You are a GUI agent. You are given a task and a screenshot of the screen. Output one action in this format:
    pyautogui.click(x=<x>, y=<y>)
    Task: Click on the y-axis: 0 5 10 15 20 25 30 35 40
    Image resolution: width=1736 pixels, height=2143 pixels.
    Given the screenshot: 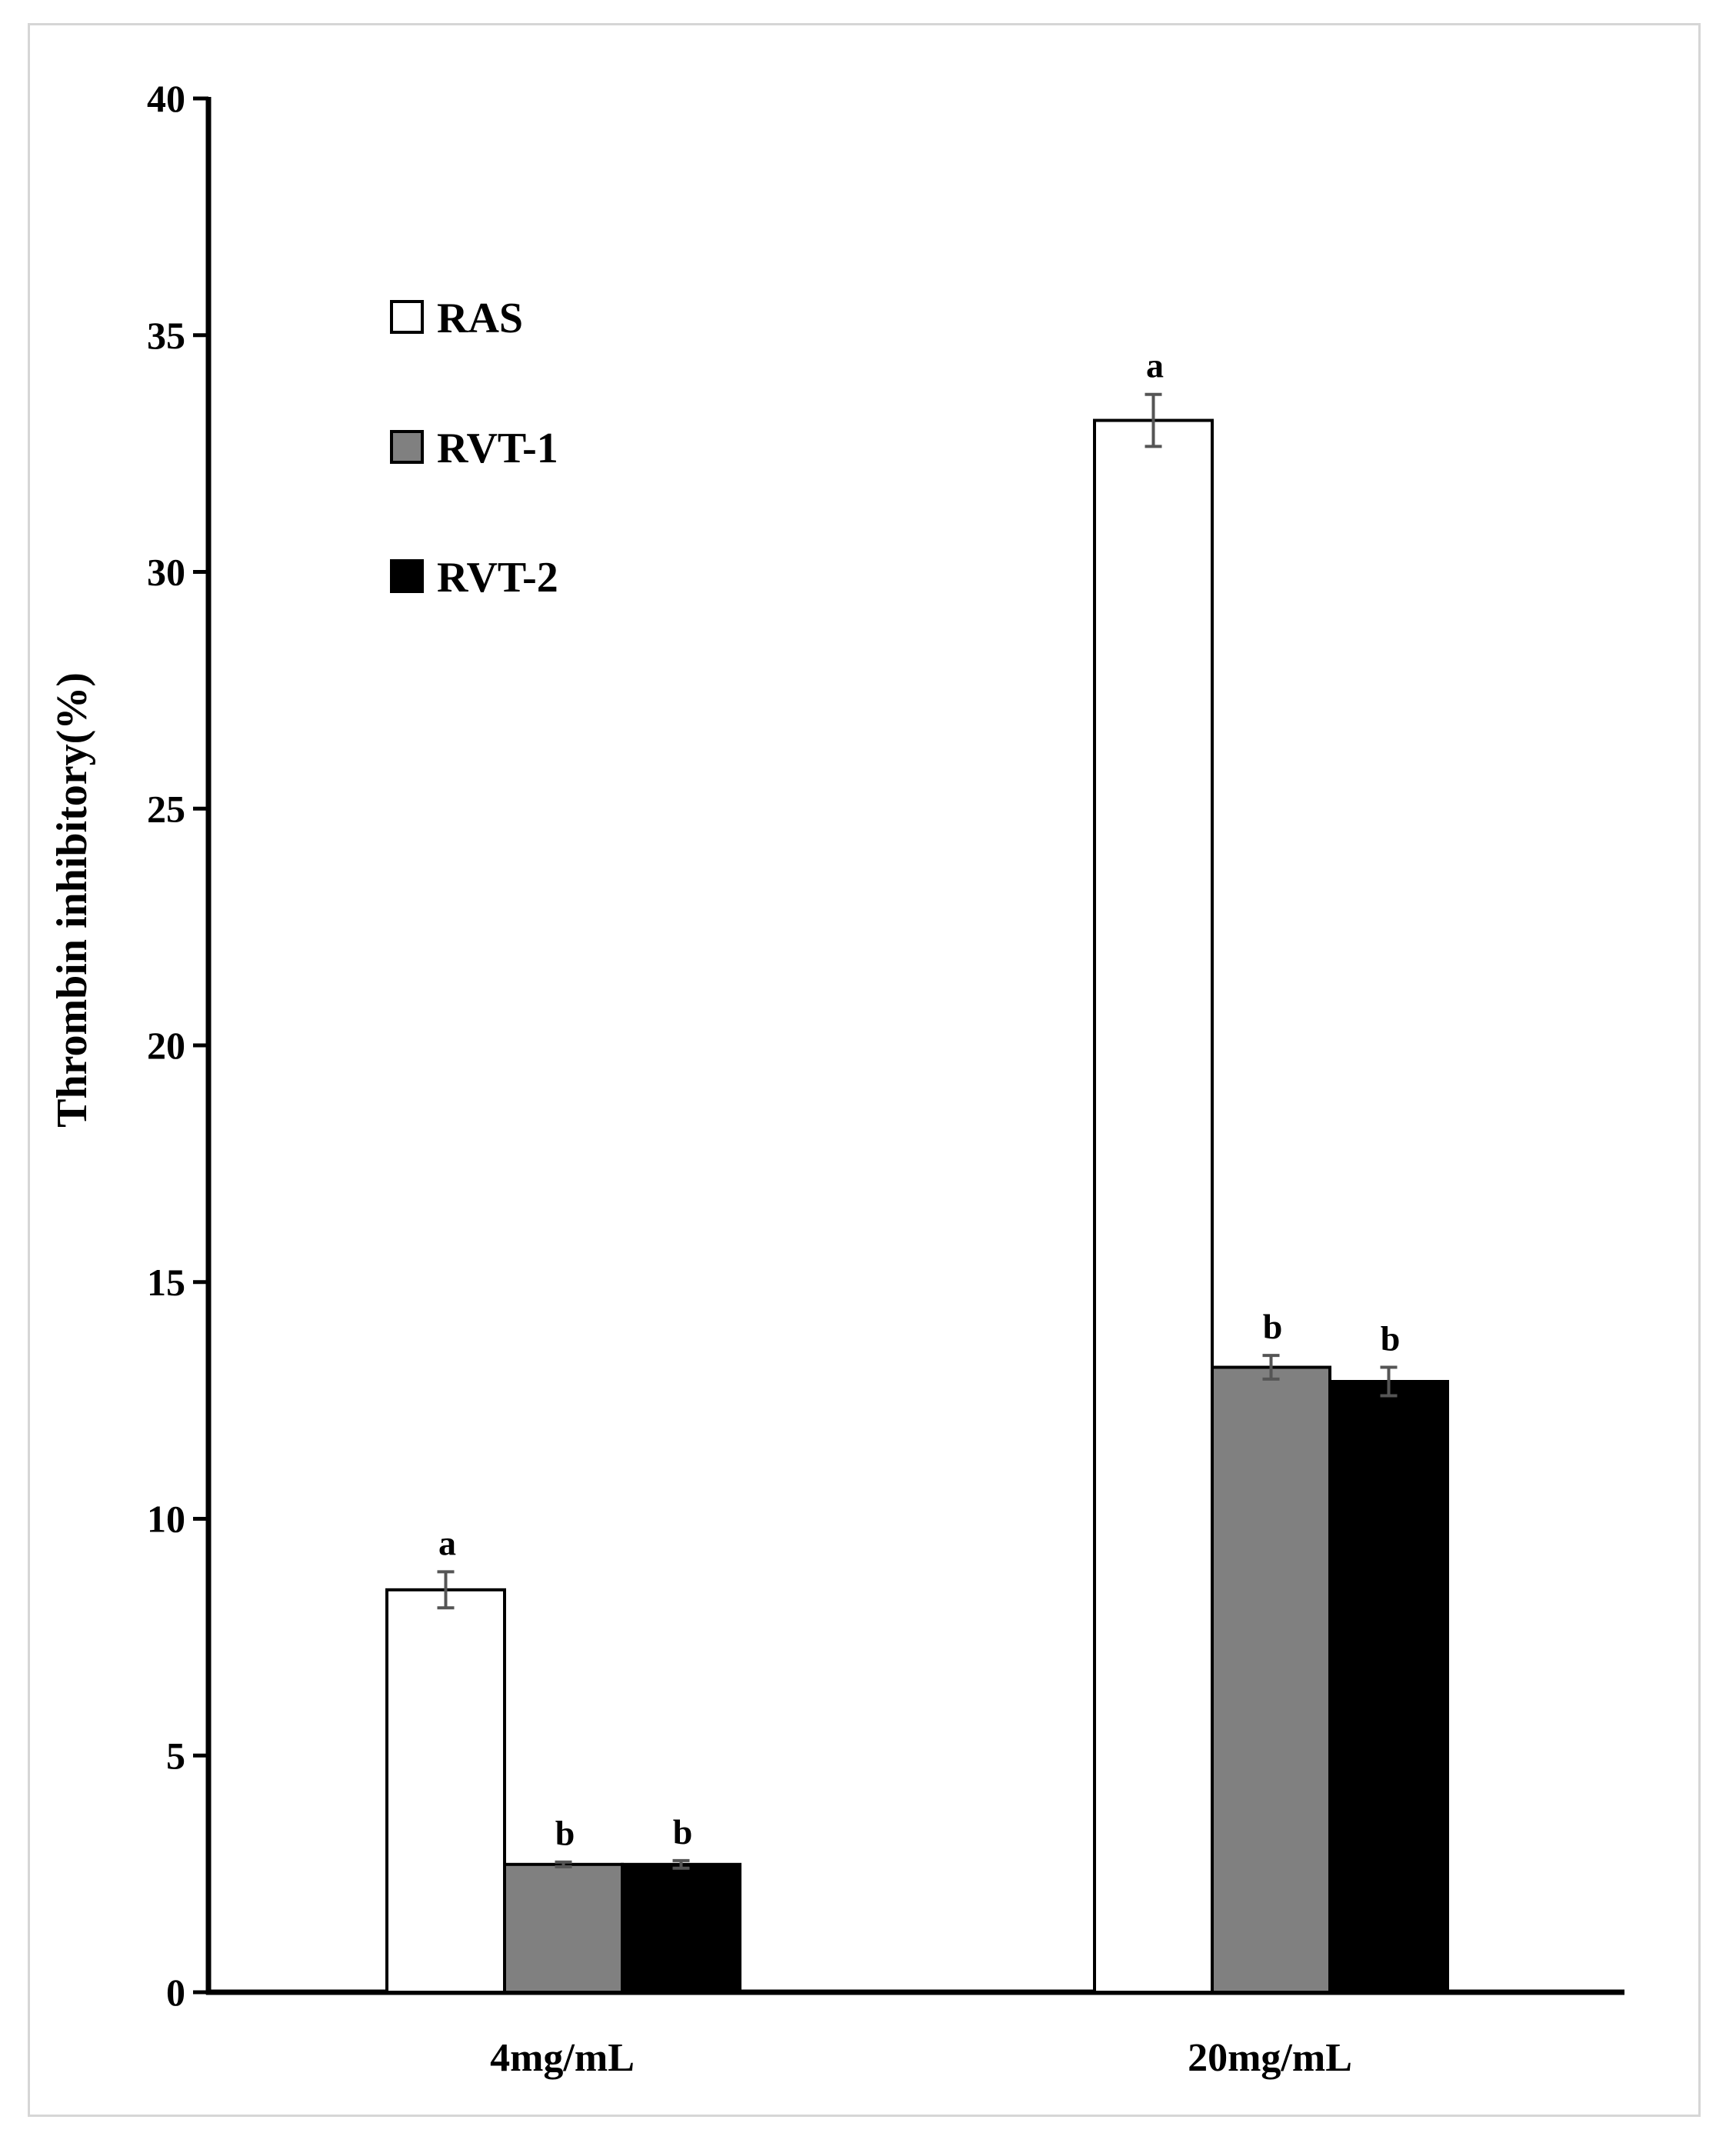 What is the action you would take?
    pyautogui.click(x=179, y=1045)
    